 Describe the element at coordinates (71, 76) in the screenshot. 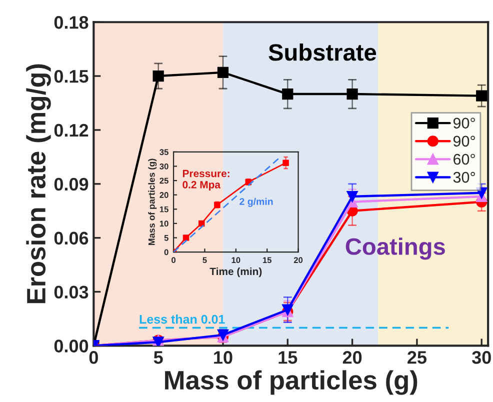

I see `y-tick-label: 0.15` at that location.